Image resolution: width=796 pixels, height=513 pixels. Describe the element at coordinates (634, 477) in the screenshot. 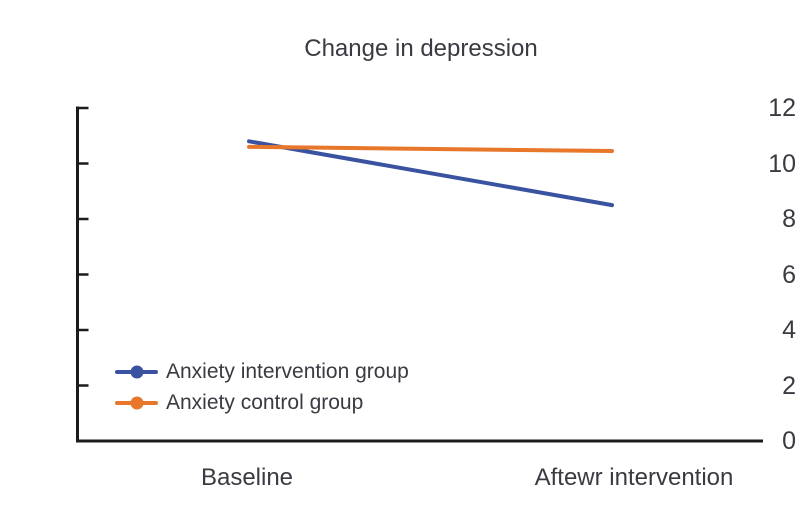

I see `x-tick-label-after-intervention: Aftewr intervention` at that location.